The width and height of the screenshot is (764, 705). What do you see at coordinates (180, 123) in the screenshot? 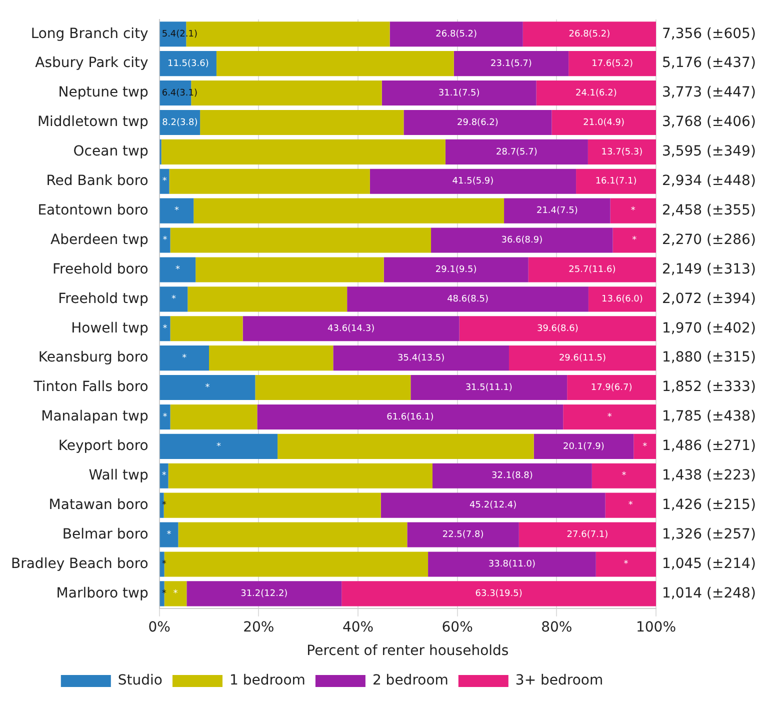
I see `data-label: 8.2(3.8)` at bounding box center [180, 123].